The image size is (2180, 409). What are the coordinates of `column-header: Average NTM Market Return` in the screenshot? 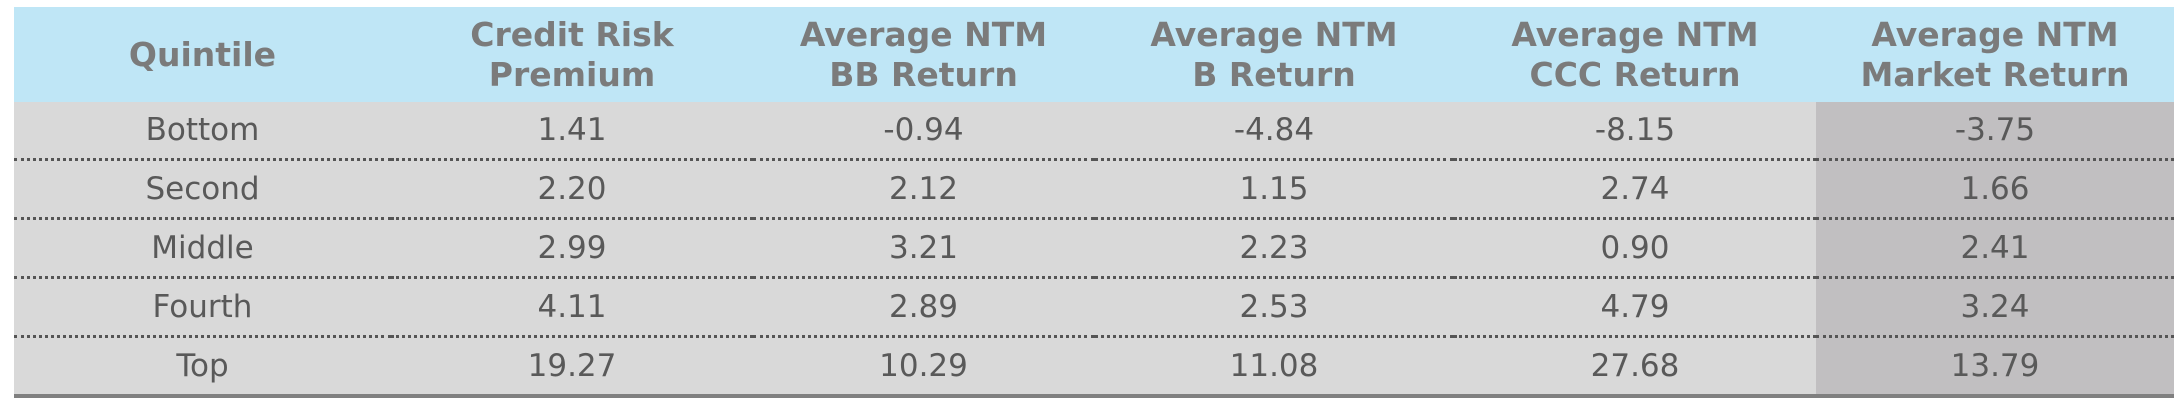 It's located at (1995, 54).